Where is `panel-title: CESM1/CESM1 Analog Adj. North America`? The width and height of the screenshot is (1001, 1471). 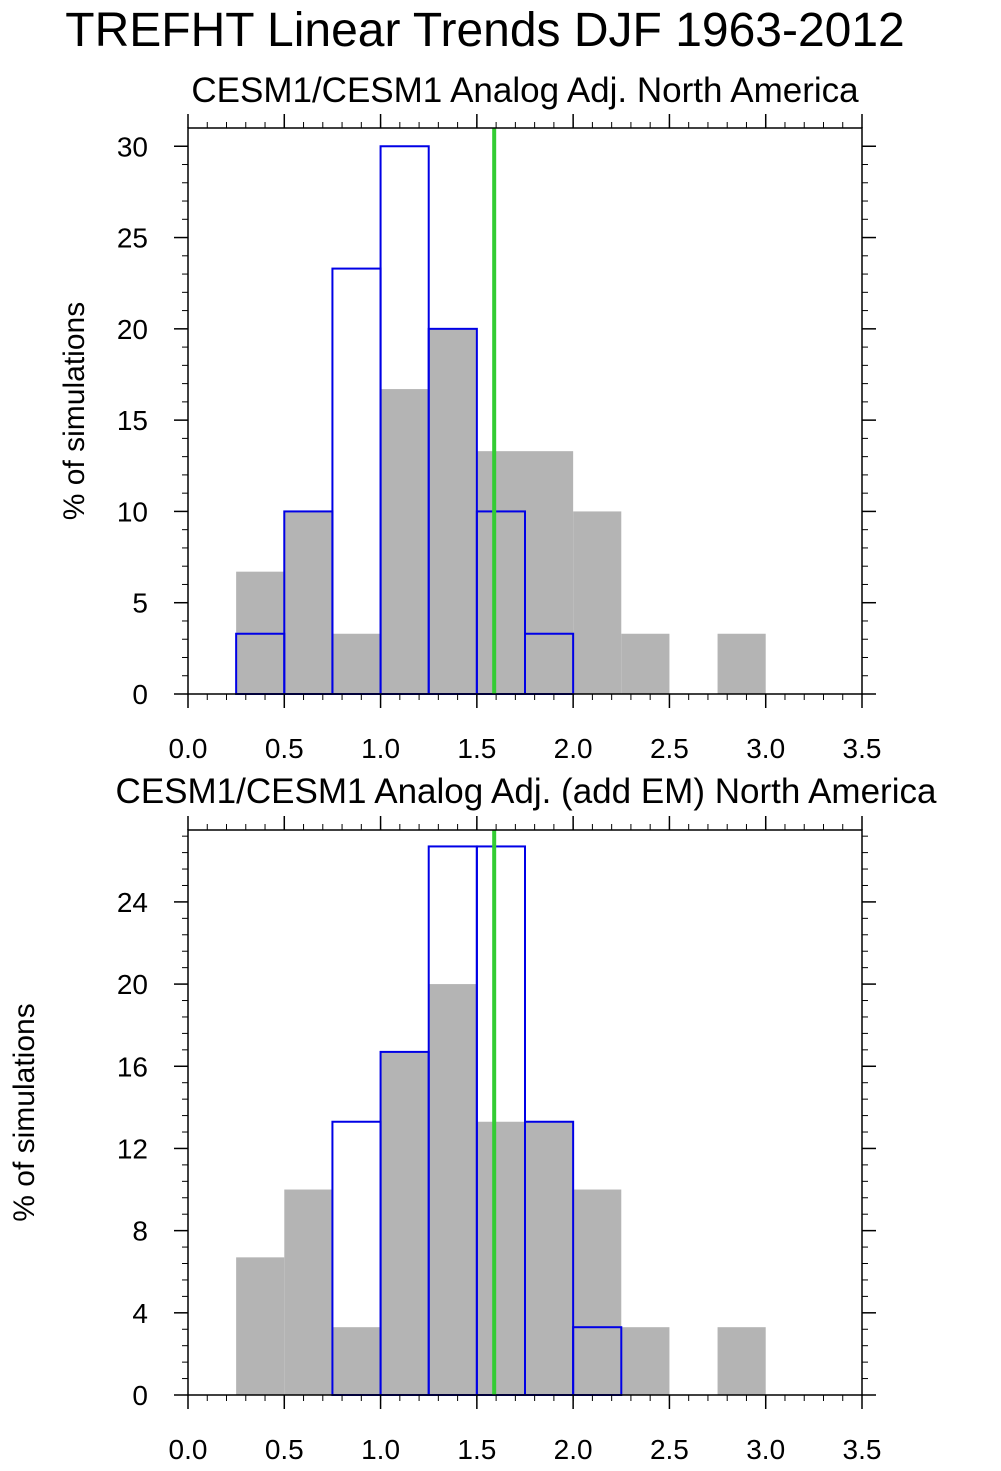 panel-title: CESM1/CESM1 Analog Adj. North America is located at coordinates (525, 90).